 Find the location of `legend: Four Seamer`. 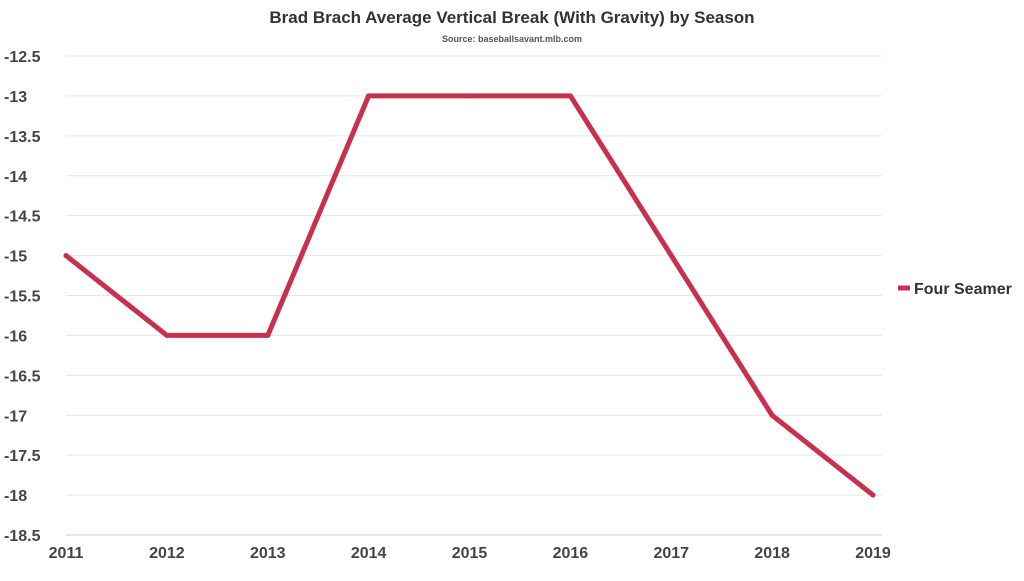

legend: Four Seamer is located at coordinates (955, 289).